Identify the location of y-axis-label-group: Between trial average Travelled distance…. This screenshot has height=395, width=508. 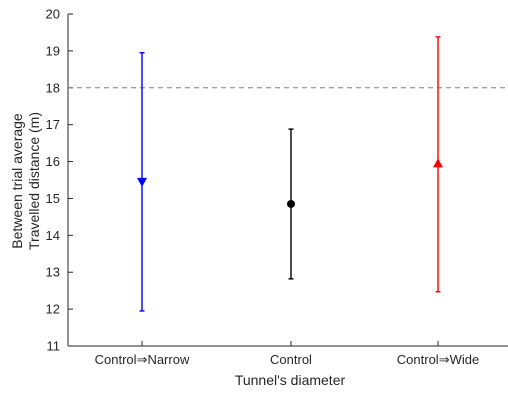
(25, 181).